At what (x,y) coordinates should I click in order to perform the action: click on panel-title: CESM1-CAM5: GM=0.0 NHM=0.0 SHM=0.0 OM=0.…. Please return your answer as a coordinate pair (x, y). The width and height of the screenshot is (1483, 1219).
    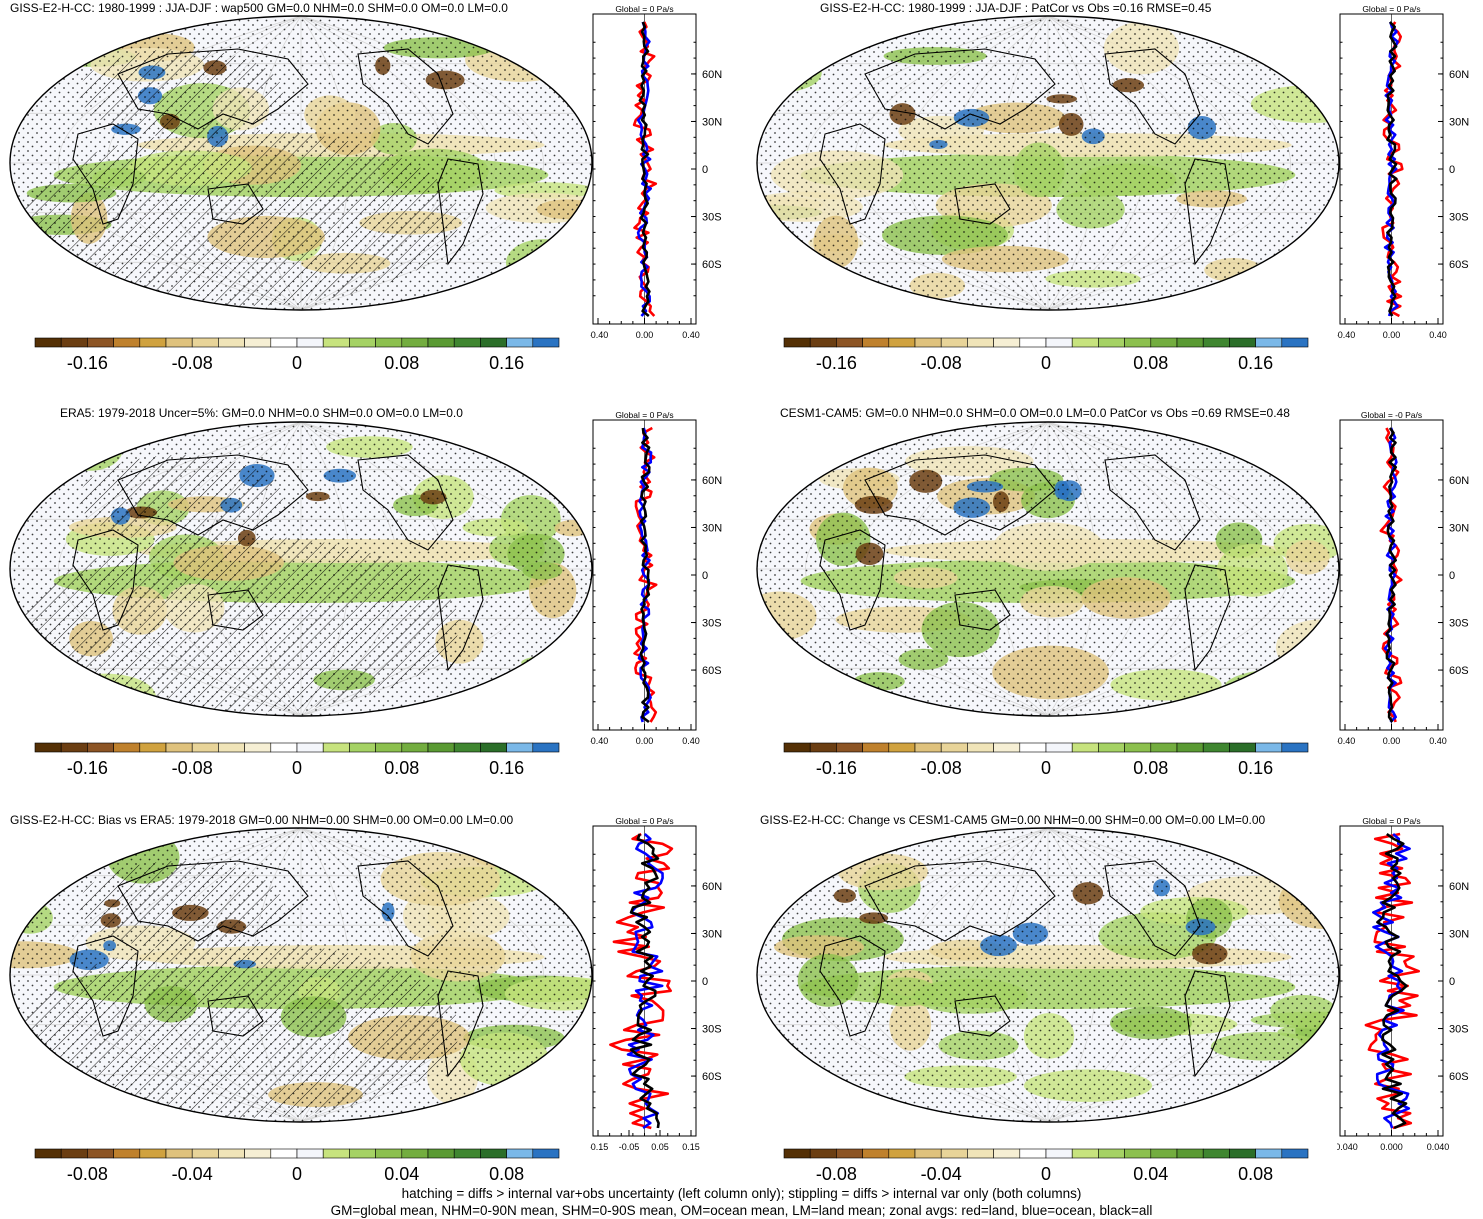
    Looking at the image, I should click on (1035, 413).